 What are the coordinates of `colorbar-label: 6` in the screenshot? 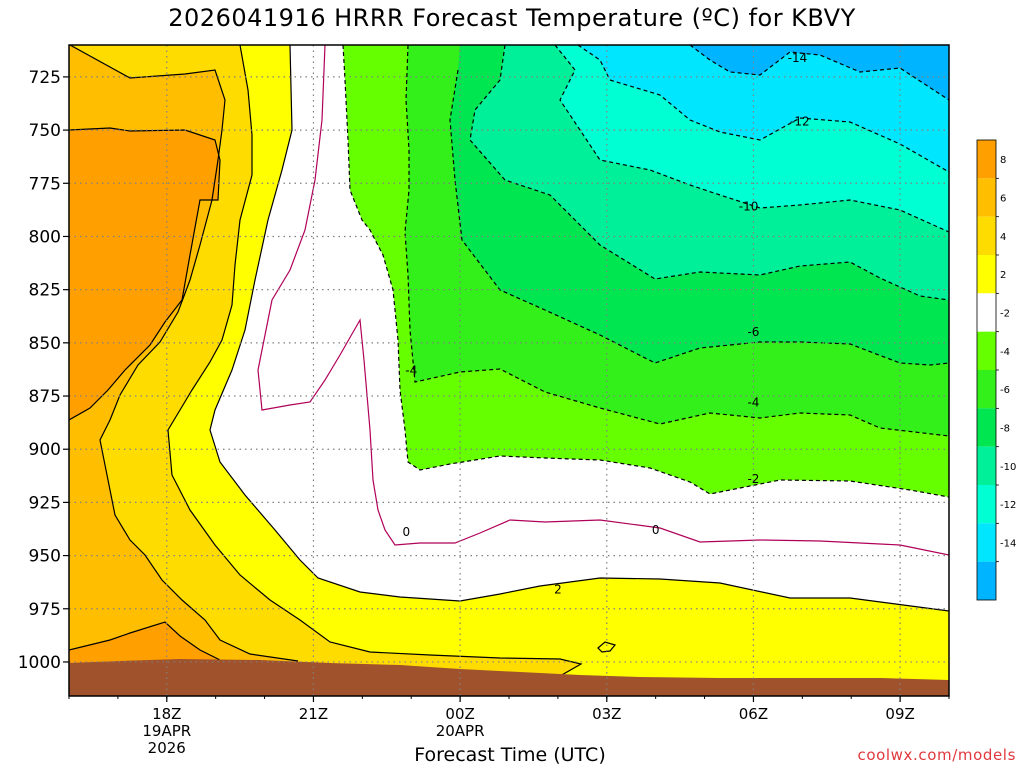 It's located at (1003, 199).